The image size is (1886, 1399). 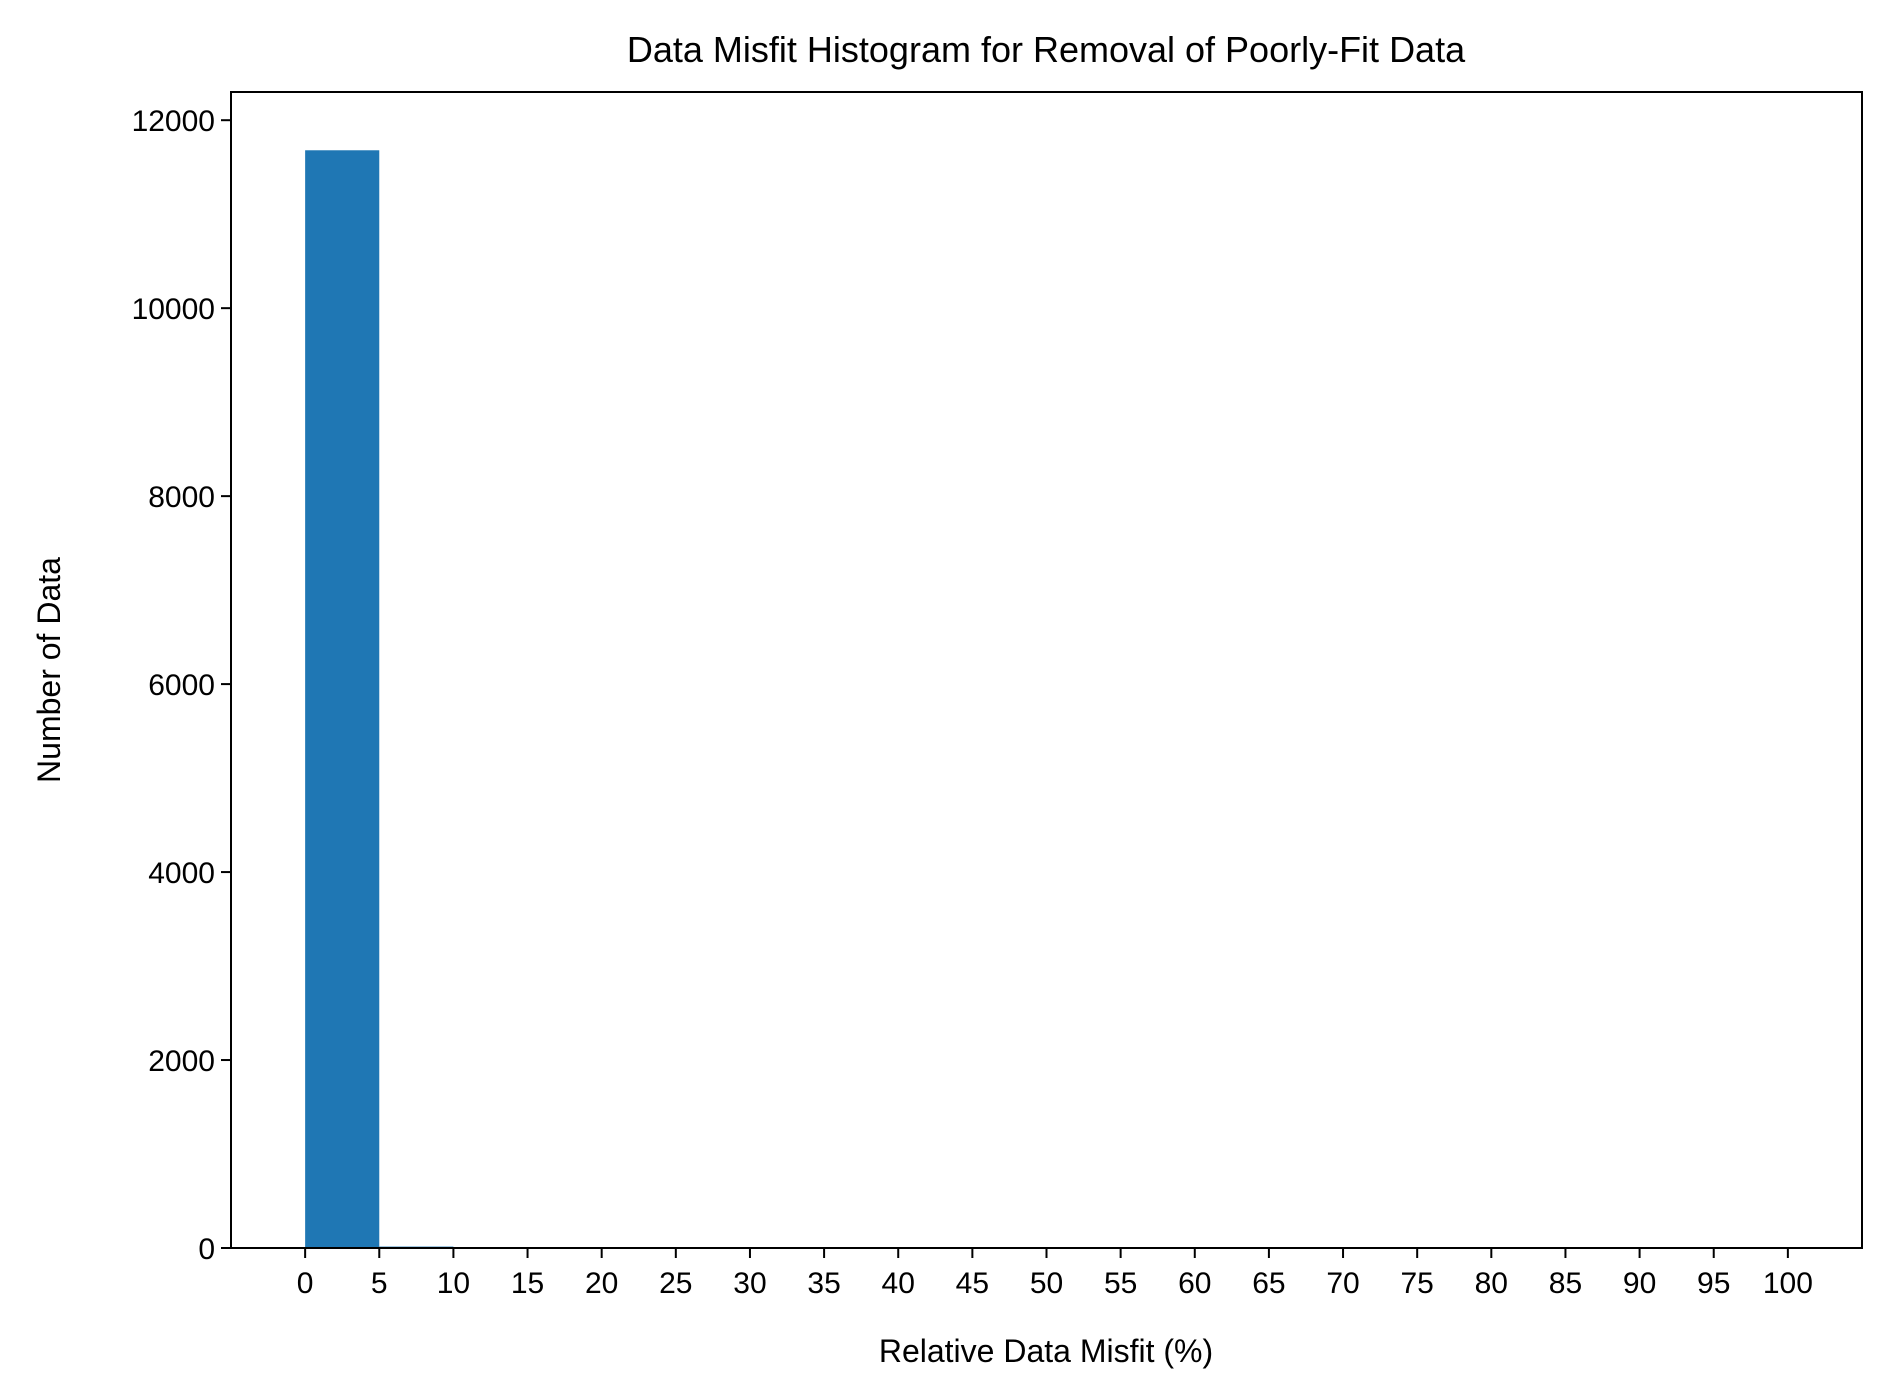 What do you see at coordinates (206, 1249) in the screenshot?
I see `y-tick-label: 0` at bounding box center [206, 1249].